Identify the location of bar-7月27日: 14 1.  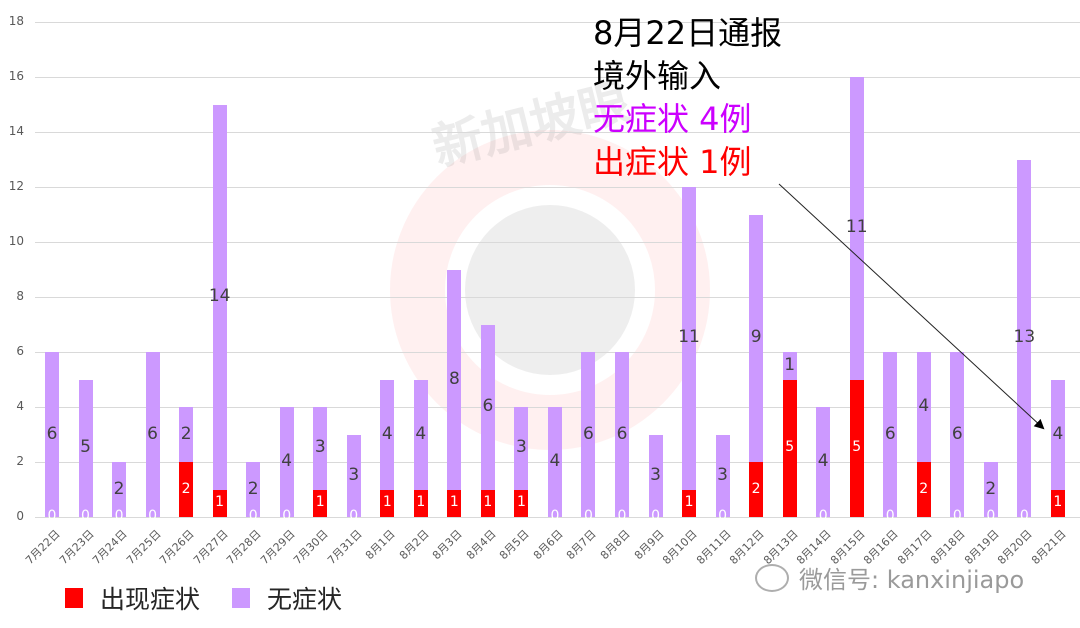
(219, 310).